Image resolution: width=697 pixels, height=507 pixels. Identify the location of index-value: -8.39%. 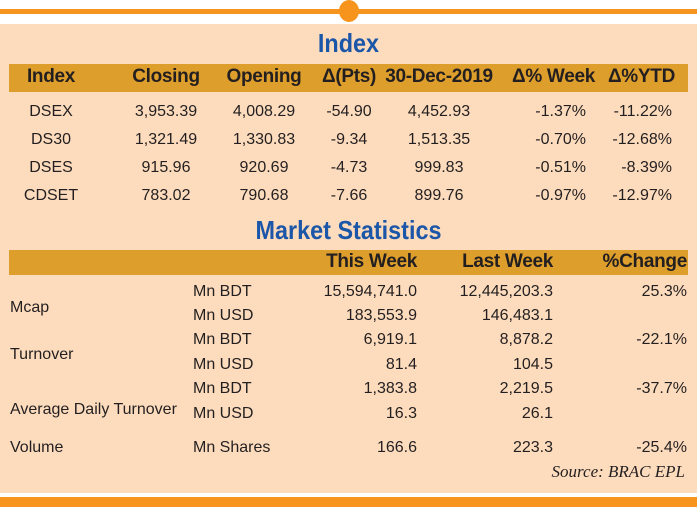
(646, 167).